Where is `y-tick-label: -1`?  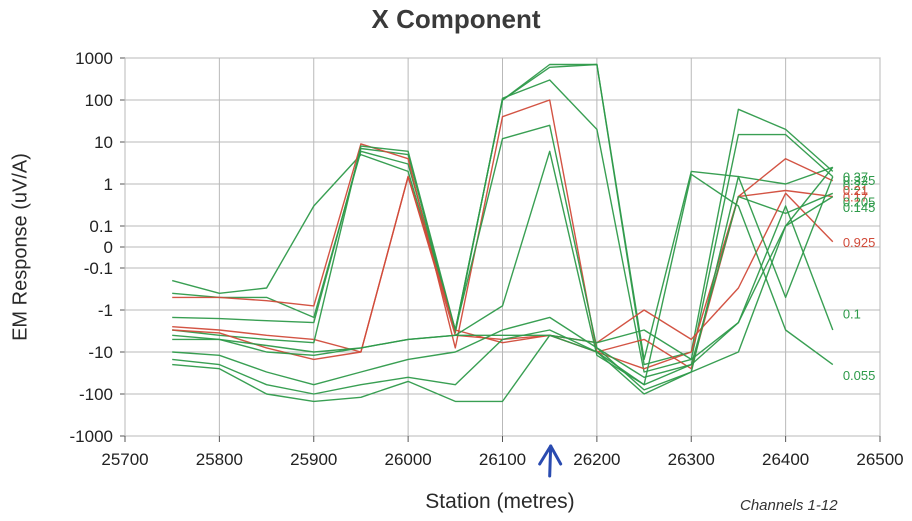
y-tick-label: -1 is located at coordinates (105, 310).